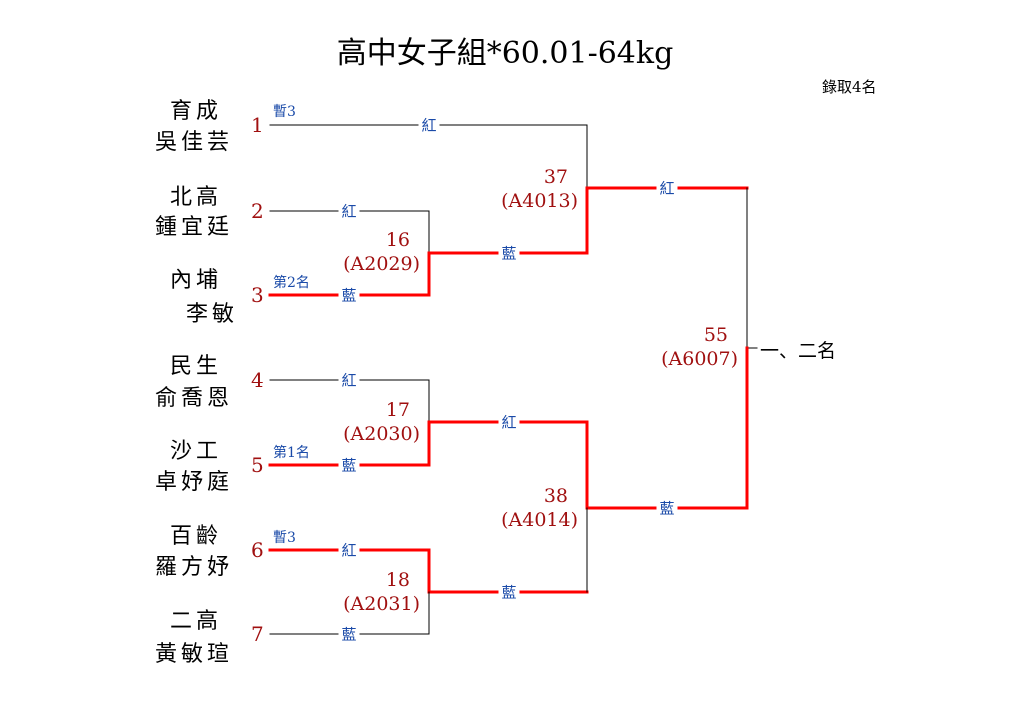 Image resolution: width=1010 pixels, height=720 pixels. I want to click on entrant-name: 吳佳芸, so click(194, 142).